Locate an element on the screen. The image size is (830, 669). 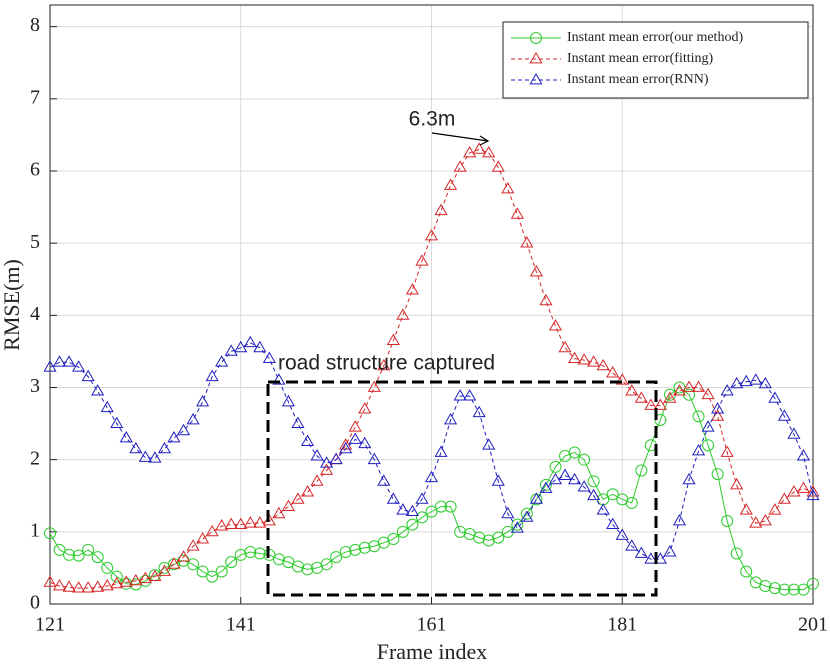
annotation-arrow is located at coordinates (460, 139).